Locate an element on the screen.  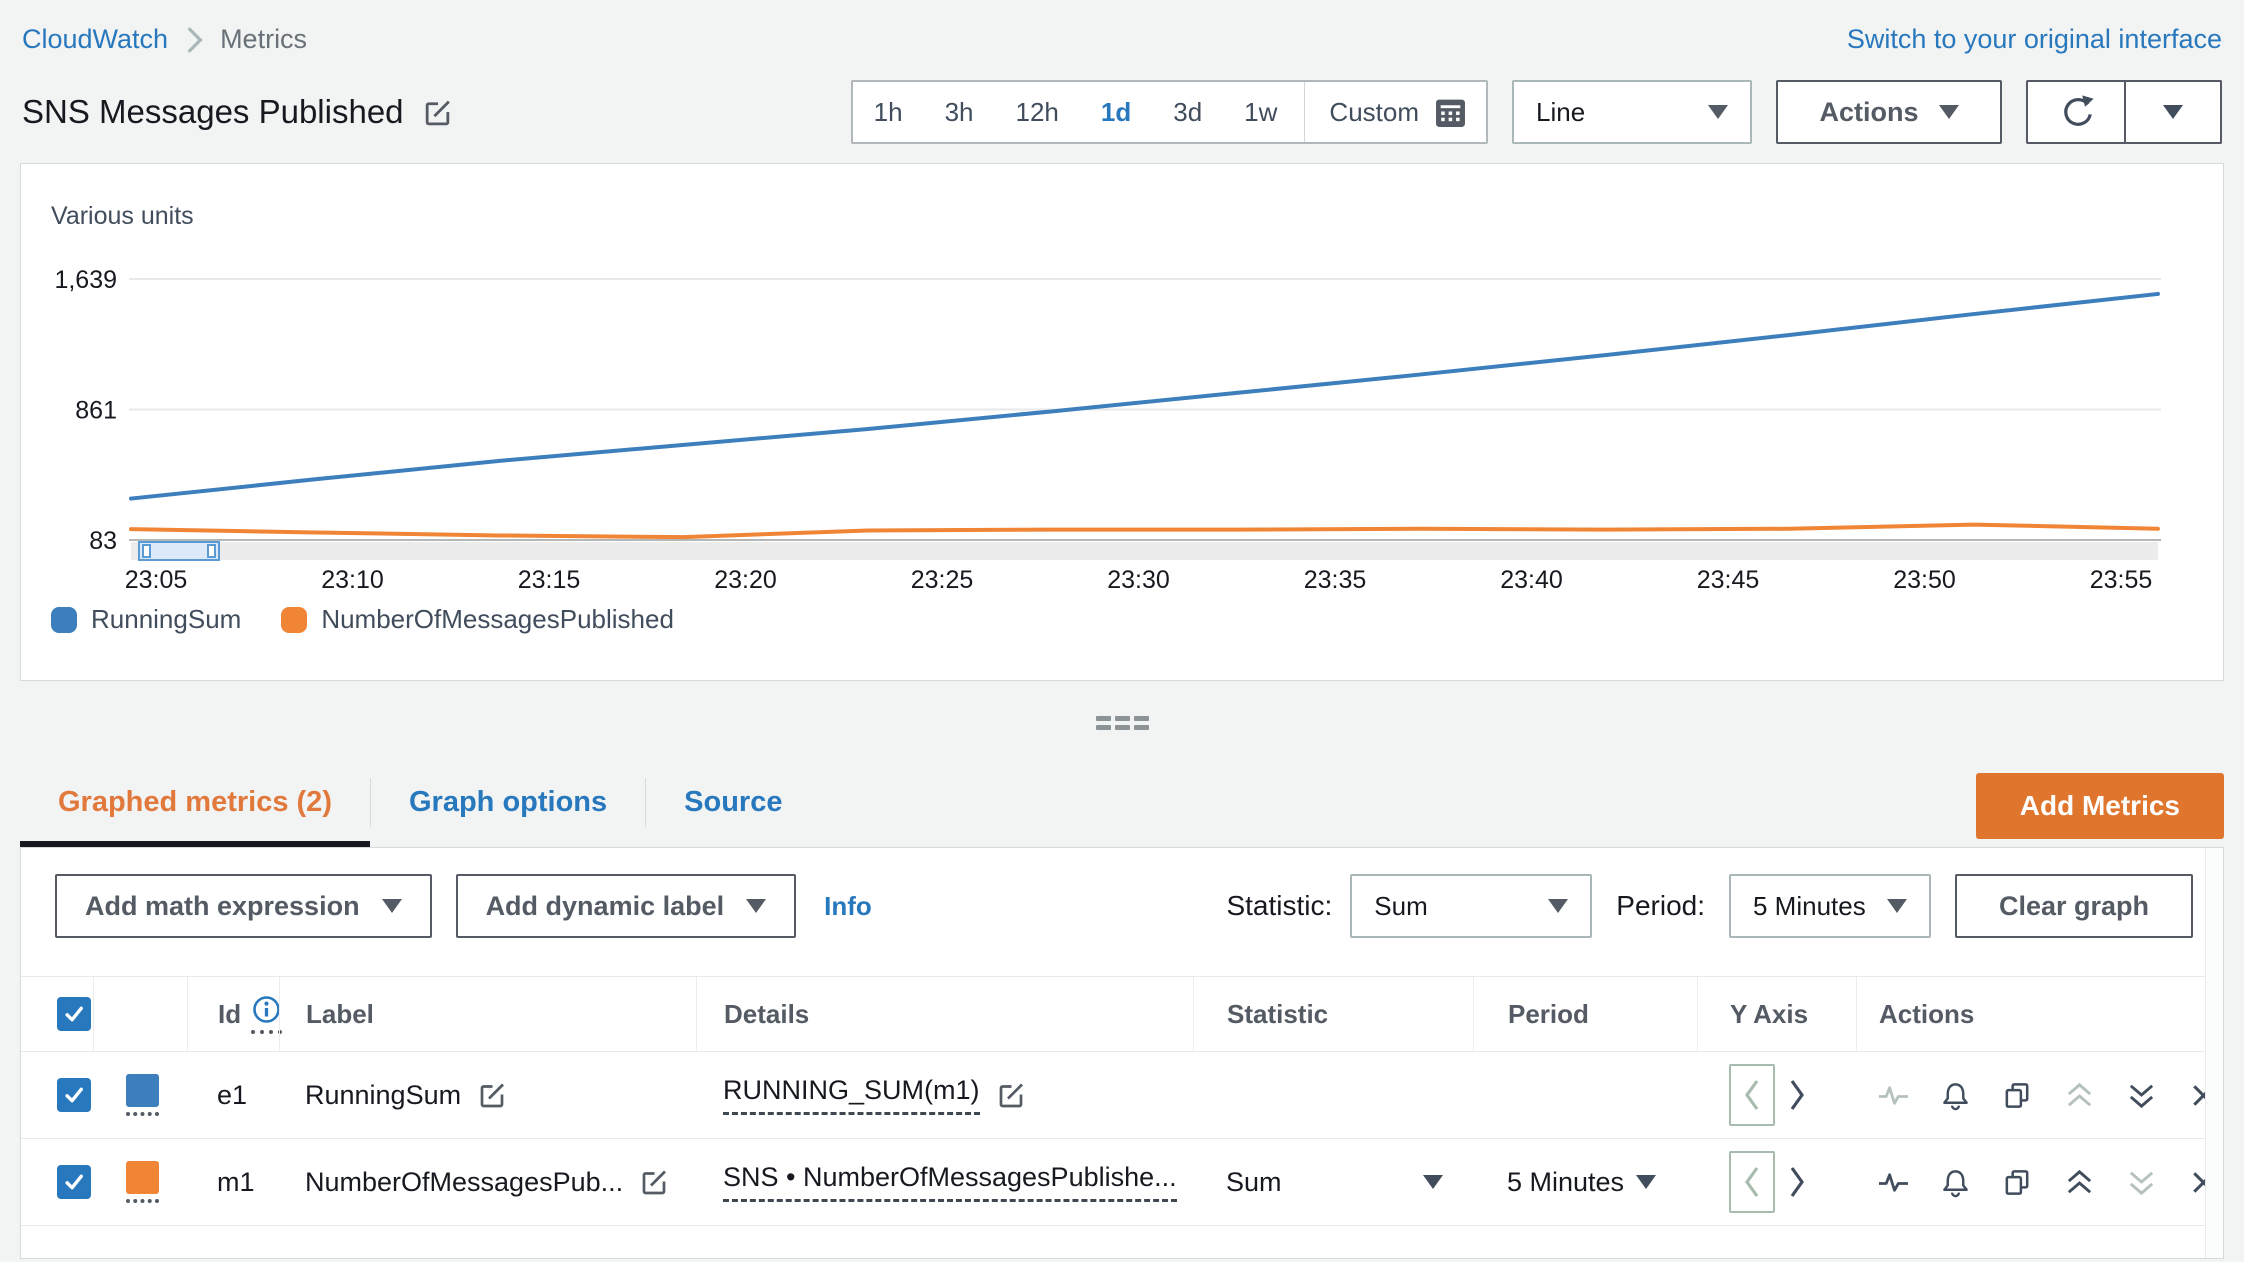
statistic-select: Sum is located at coordinates (1471, 906).